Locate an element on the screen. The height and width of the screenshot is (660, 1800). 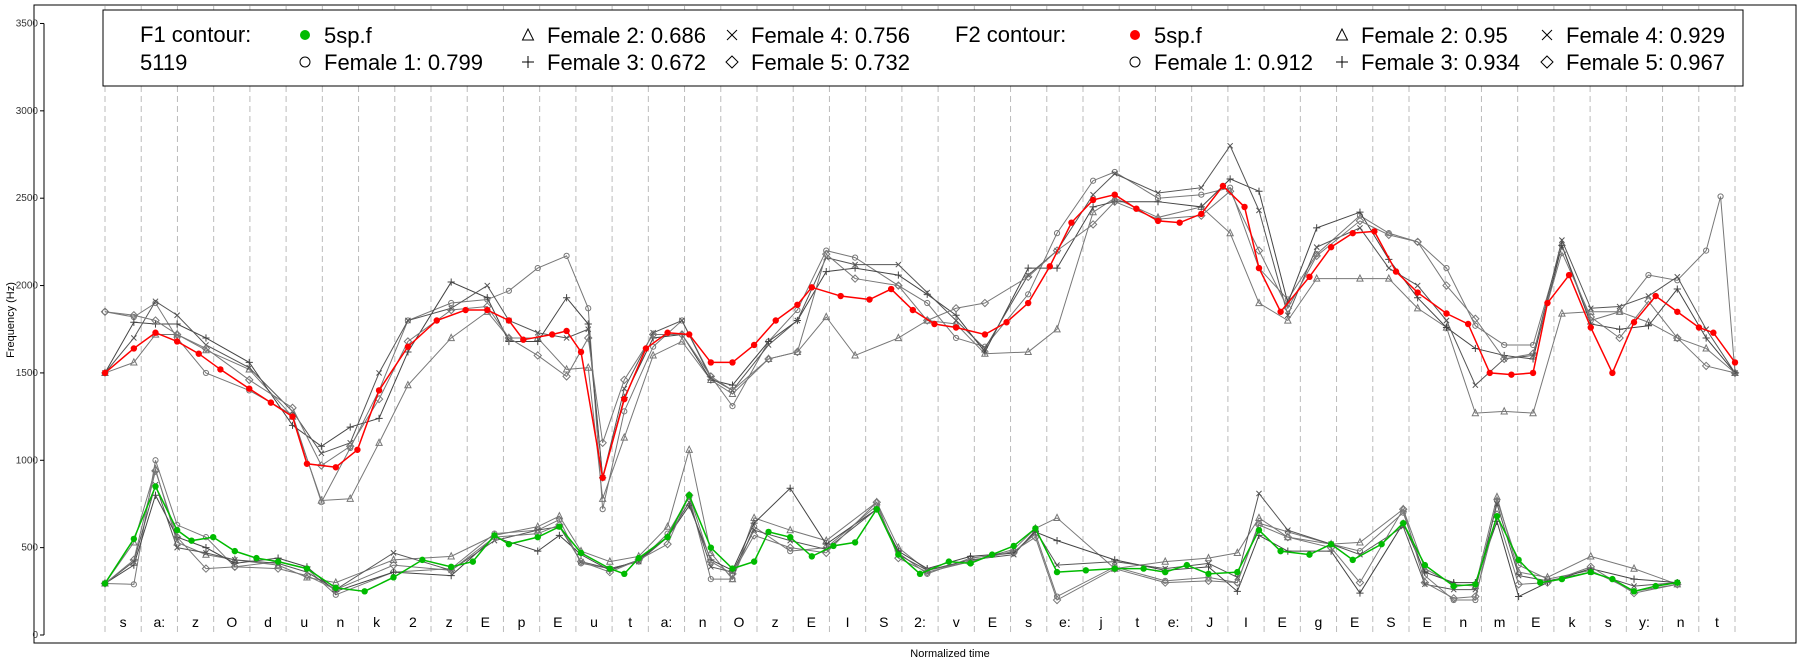
legend-entry-label: Female 1: 0.912 is located at coordinates (1233, 62).